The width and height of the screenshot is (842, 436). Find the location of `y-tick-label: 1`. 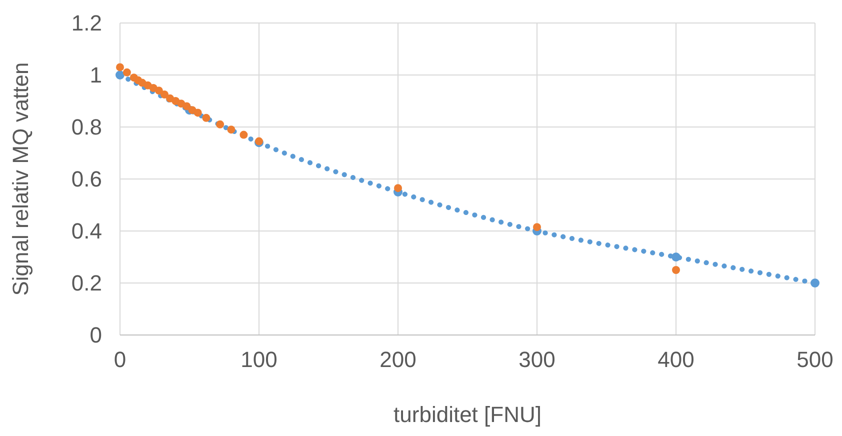

y-tick-label: 1 is located at coordinates (96, 75).